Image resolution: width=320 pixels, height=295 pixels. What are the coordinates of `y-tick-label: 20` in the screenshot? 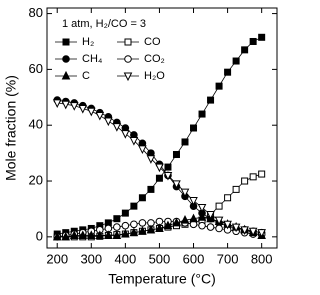 It's located at (36, 179).